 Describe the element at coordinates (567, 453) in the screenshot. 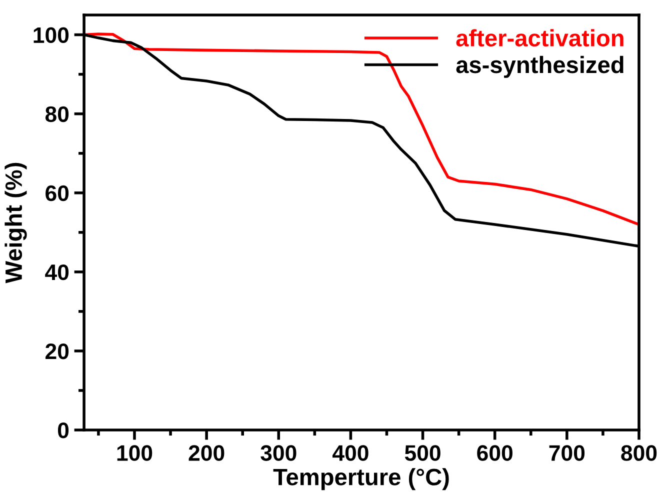

I see `x-tick-label: 700` at that location.